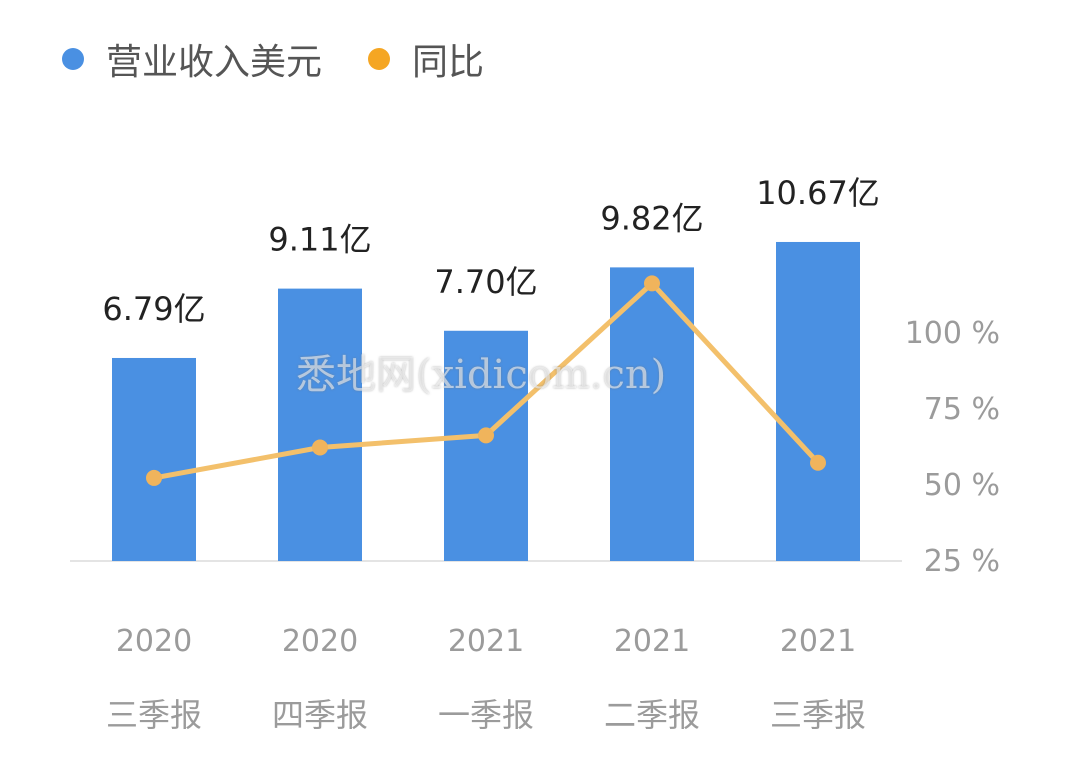 Image resolution: width=1078 pixels, height=757 pixels. What do you see at coordinates (651, 218) in the screenshot?
I see `bar-data-label: 9.82亿` at bounding box center [651, 218].